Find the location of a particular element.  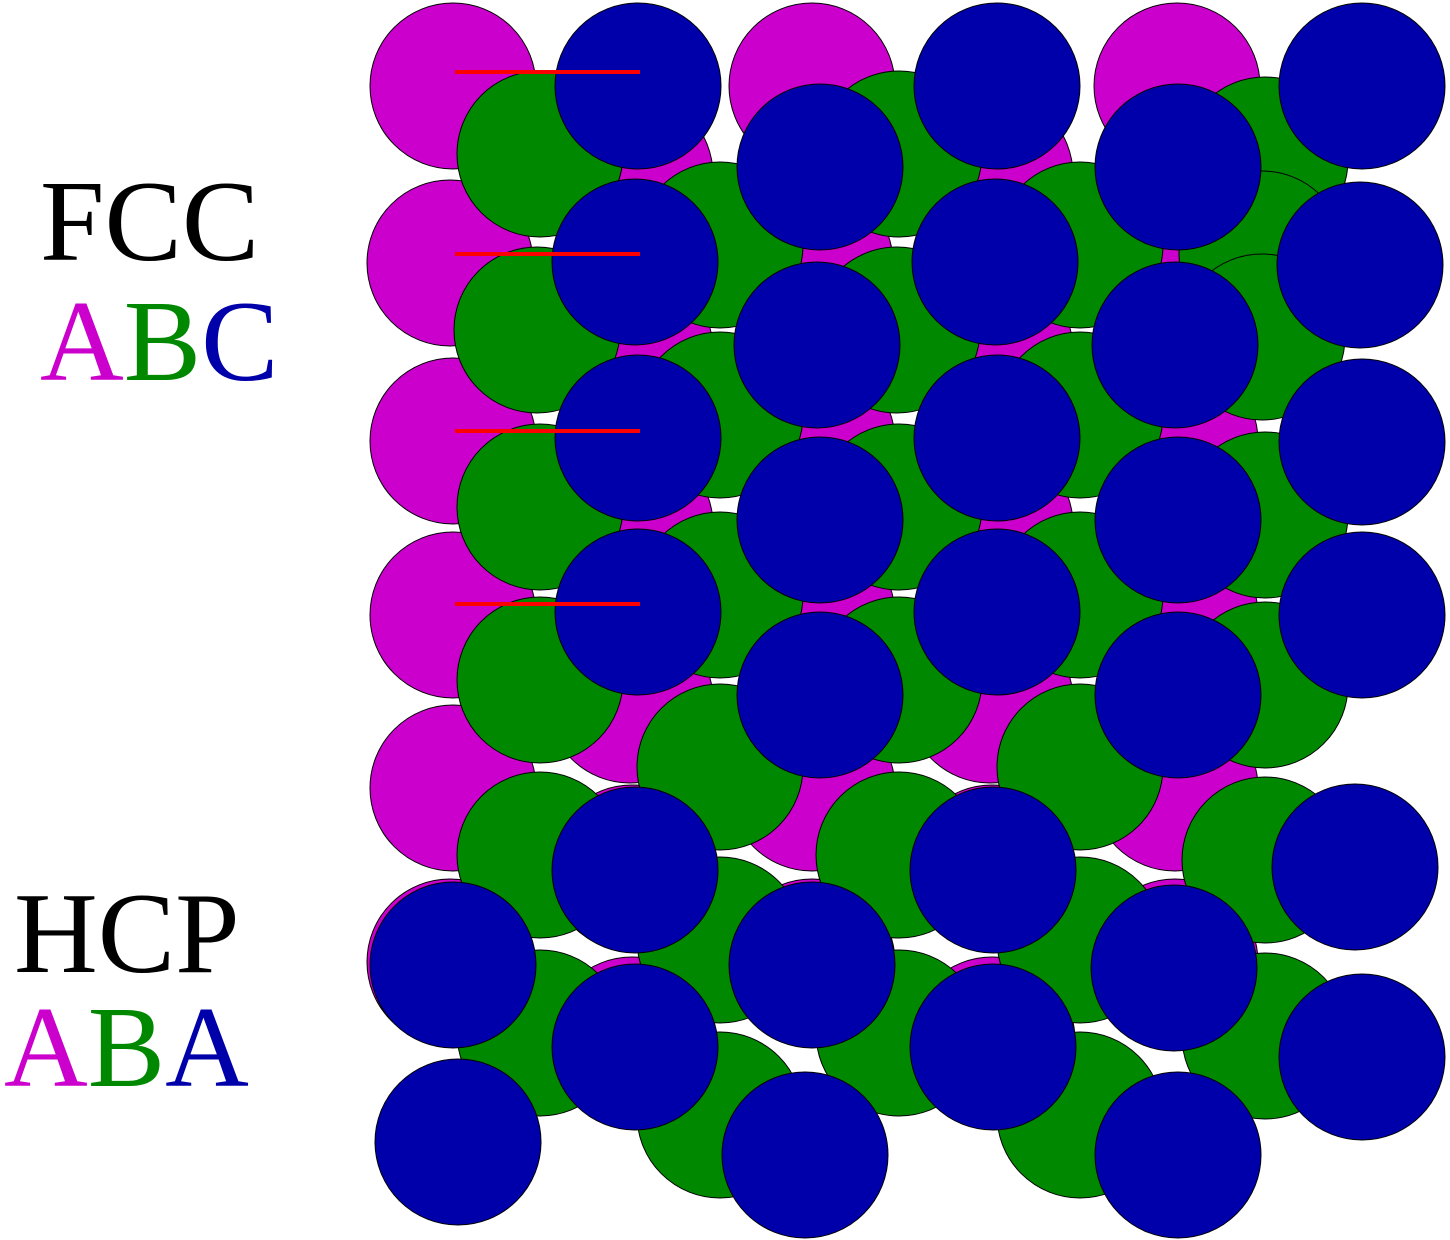

displacement-arrows is located at coordinates (547, 338).